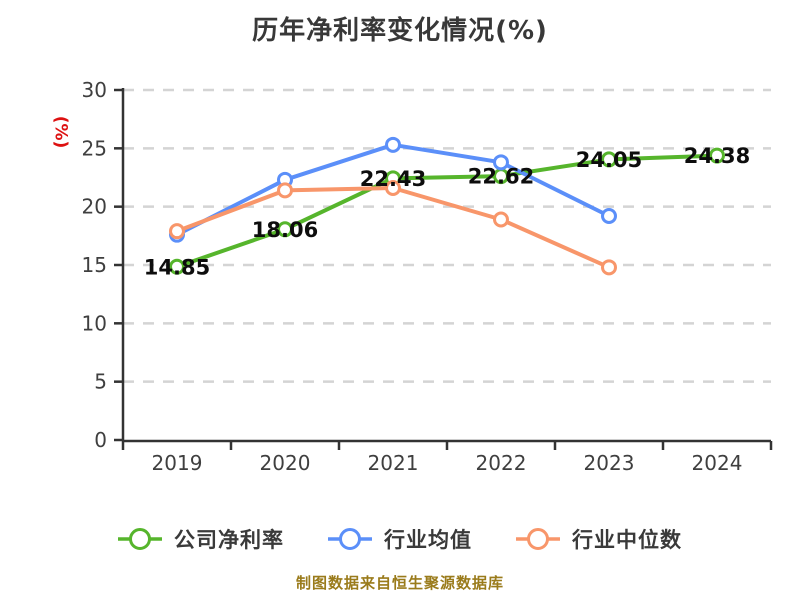  What do you see at coordinates (717, 463) in the screenshot?
I see `x-tick-label: 2024` at bounding box center [717, 463].